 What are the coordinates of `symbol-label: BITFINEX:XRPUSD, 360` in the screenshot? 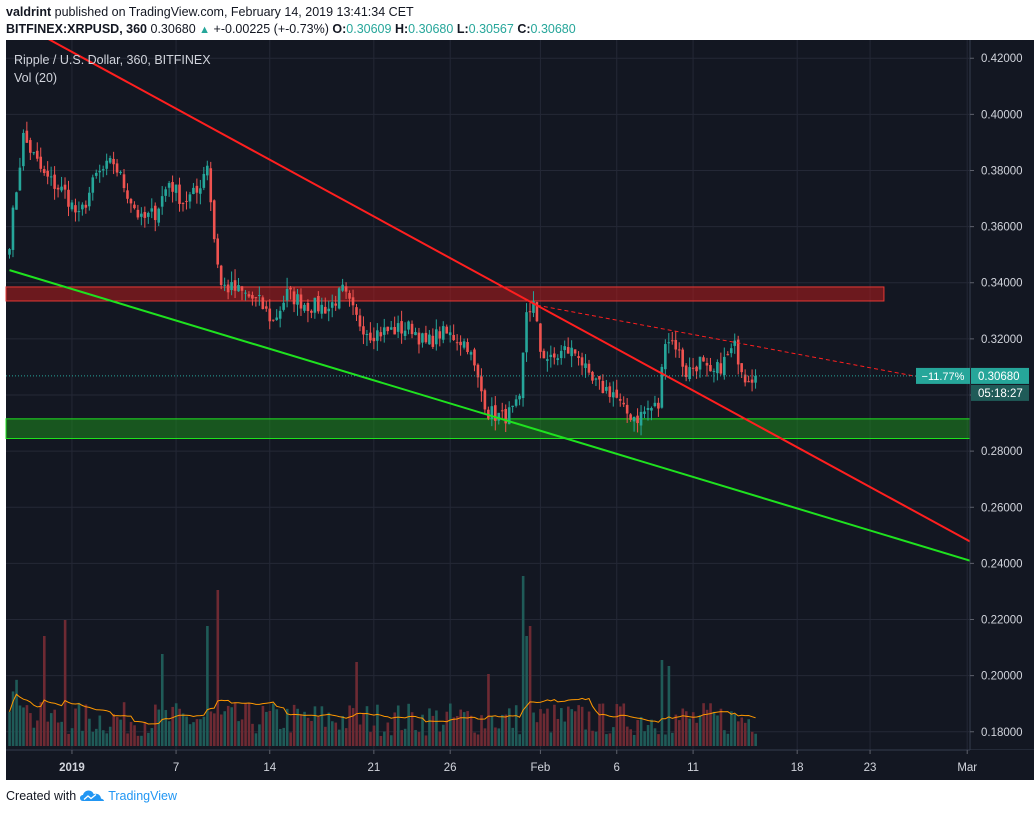 It's located at (77, 29).